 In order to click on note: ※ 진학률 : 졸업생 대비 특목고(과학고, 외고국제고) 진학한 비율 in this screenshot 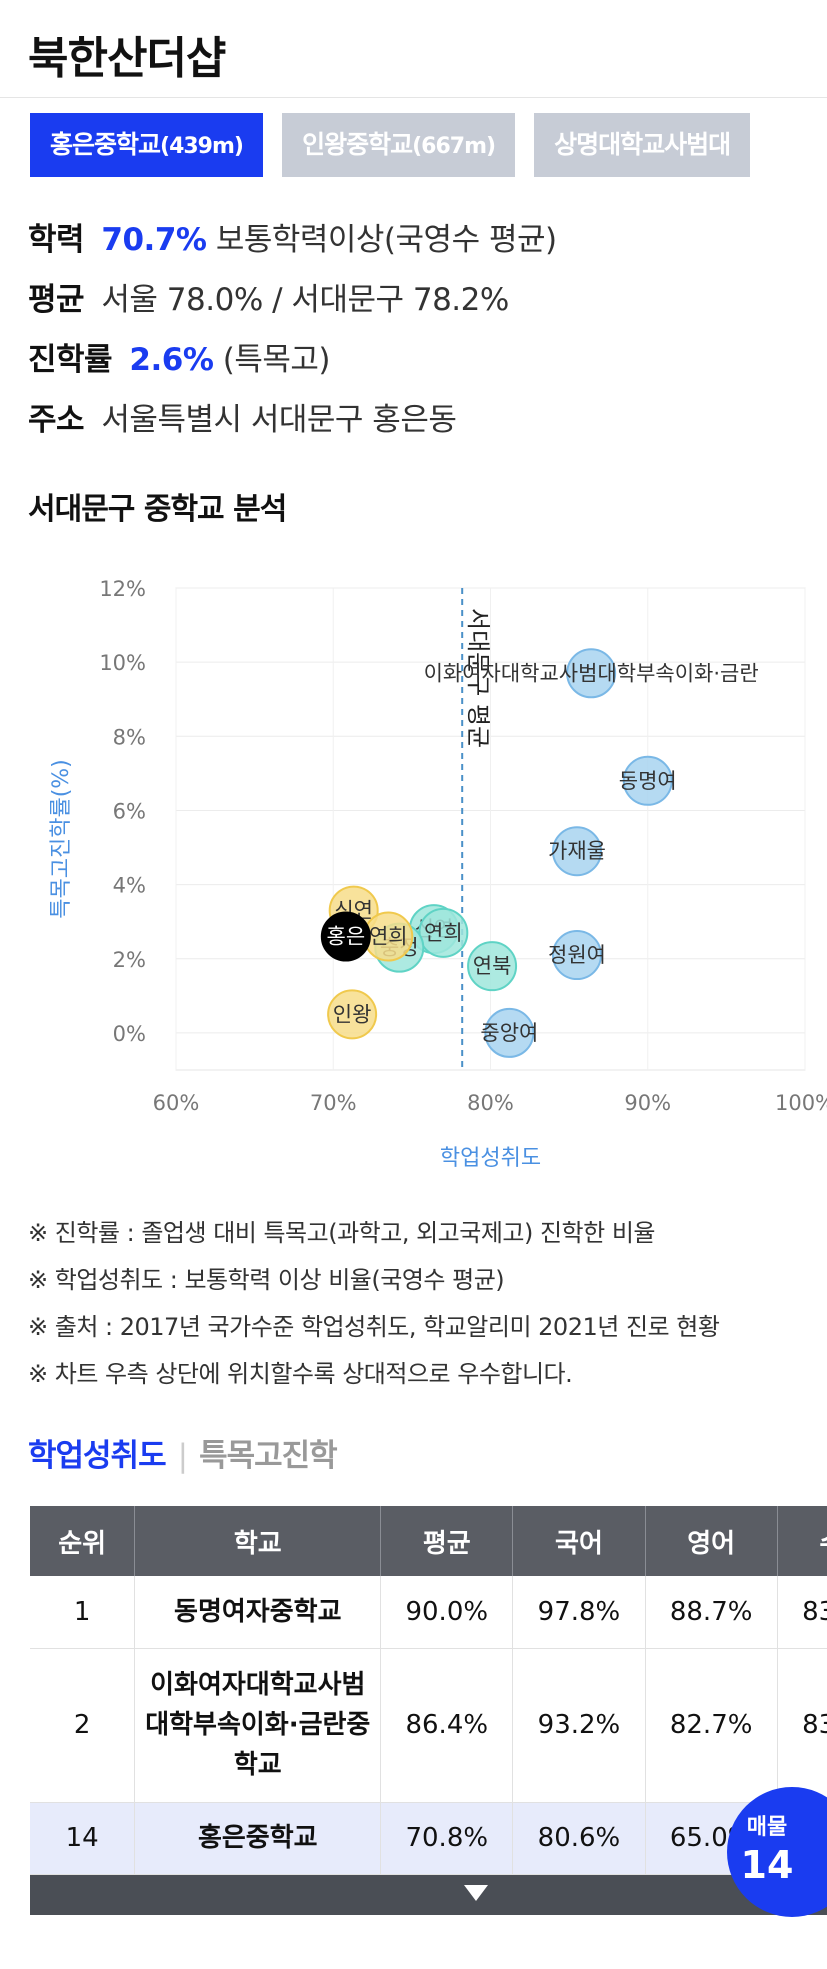, I will do `click(342, 1233)`.